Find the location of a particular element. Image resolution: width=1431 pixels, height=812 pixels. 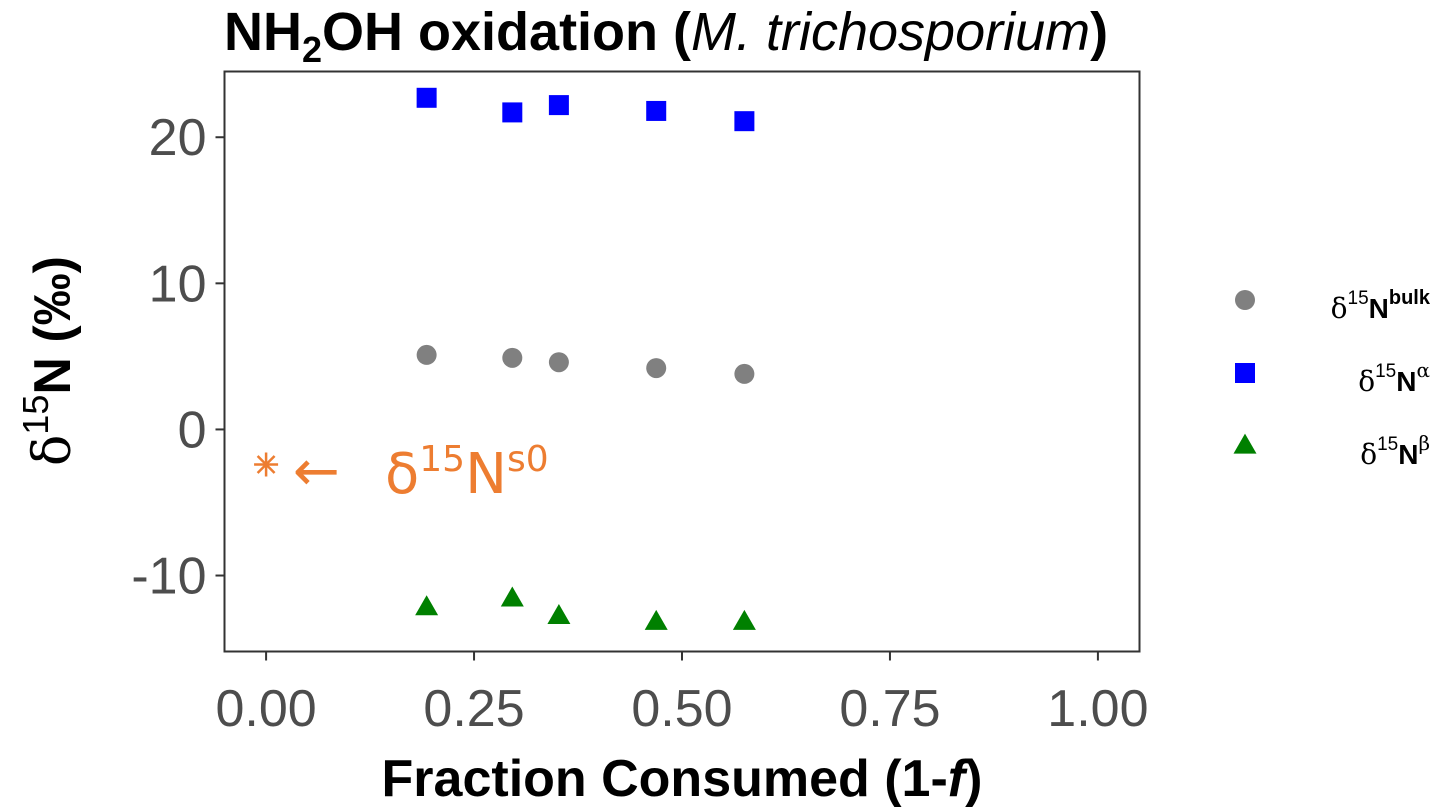

y-tick-label: -10 is located at coordinates (168, 577).